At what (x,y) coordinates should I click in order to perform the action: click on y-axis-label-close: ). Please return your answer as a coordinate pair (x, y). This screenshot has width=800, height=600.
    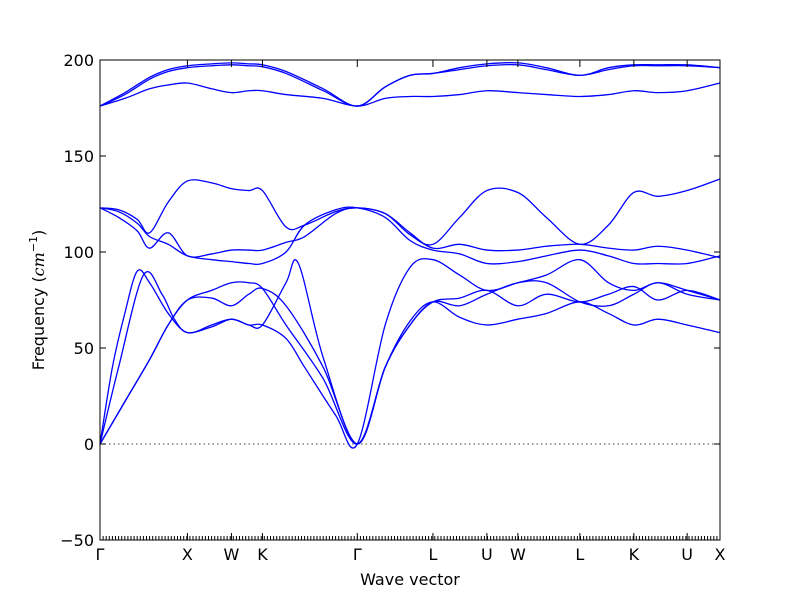
    Looking at the image, I should click on (38, 233).